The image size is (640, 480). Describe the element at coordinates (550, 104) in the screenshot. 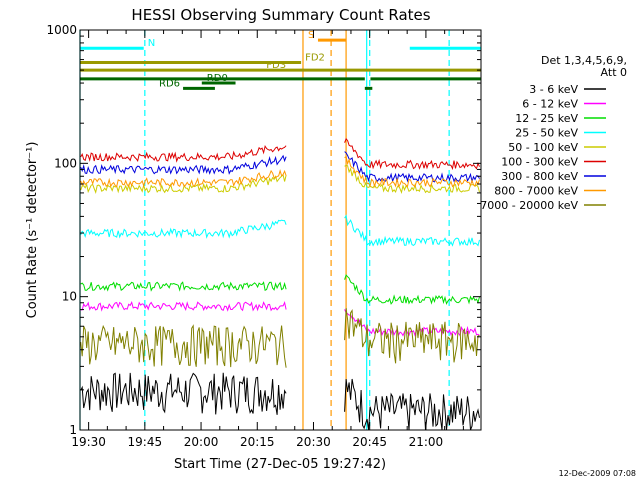

I see `legend-label-1: 6 - 12 keV` at that location.